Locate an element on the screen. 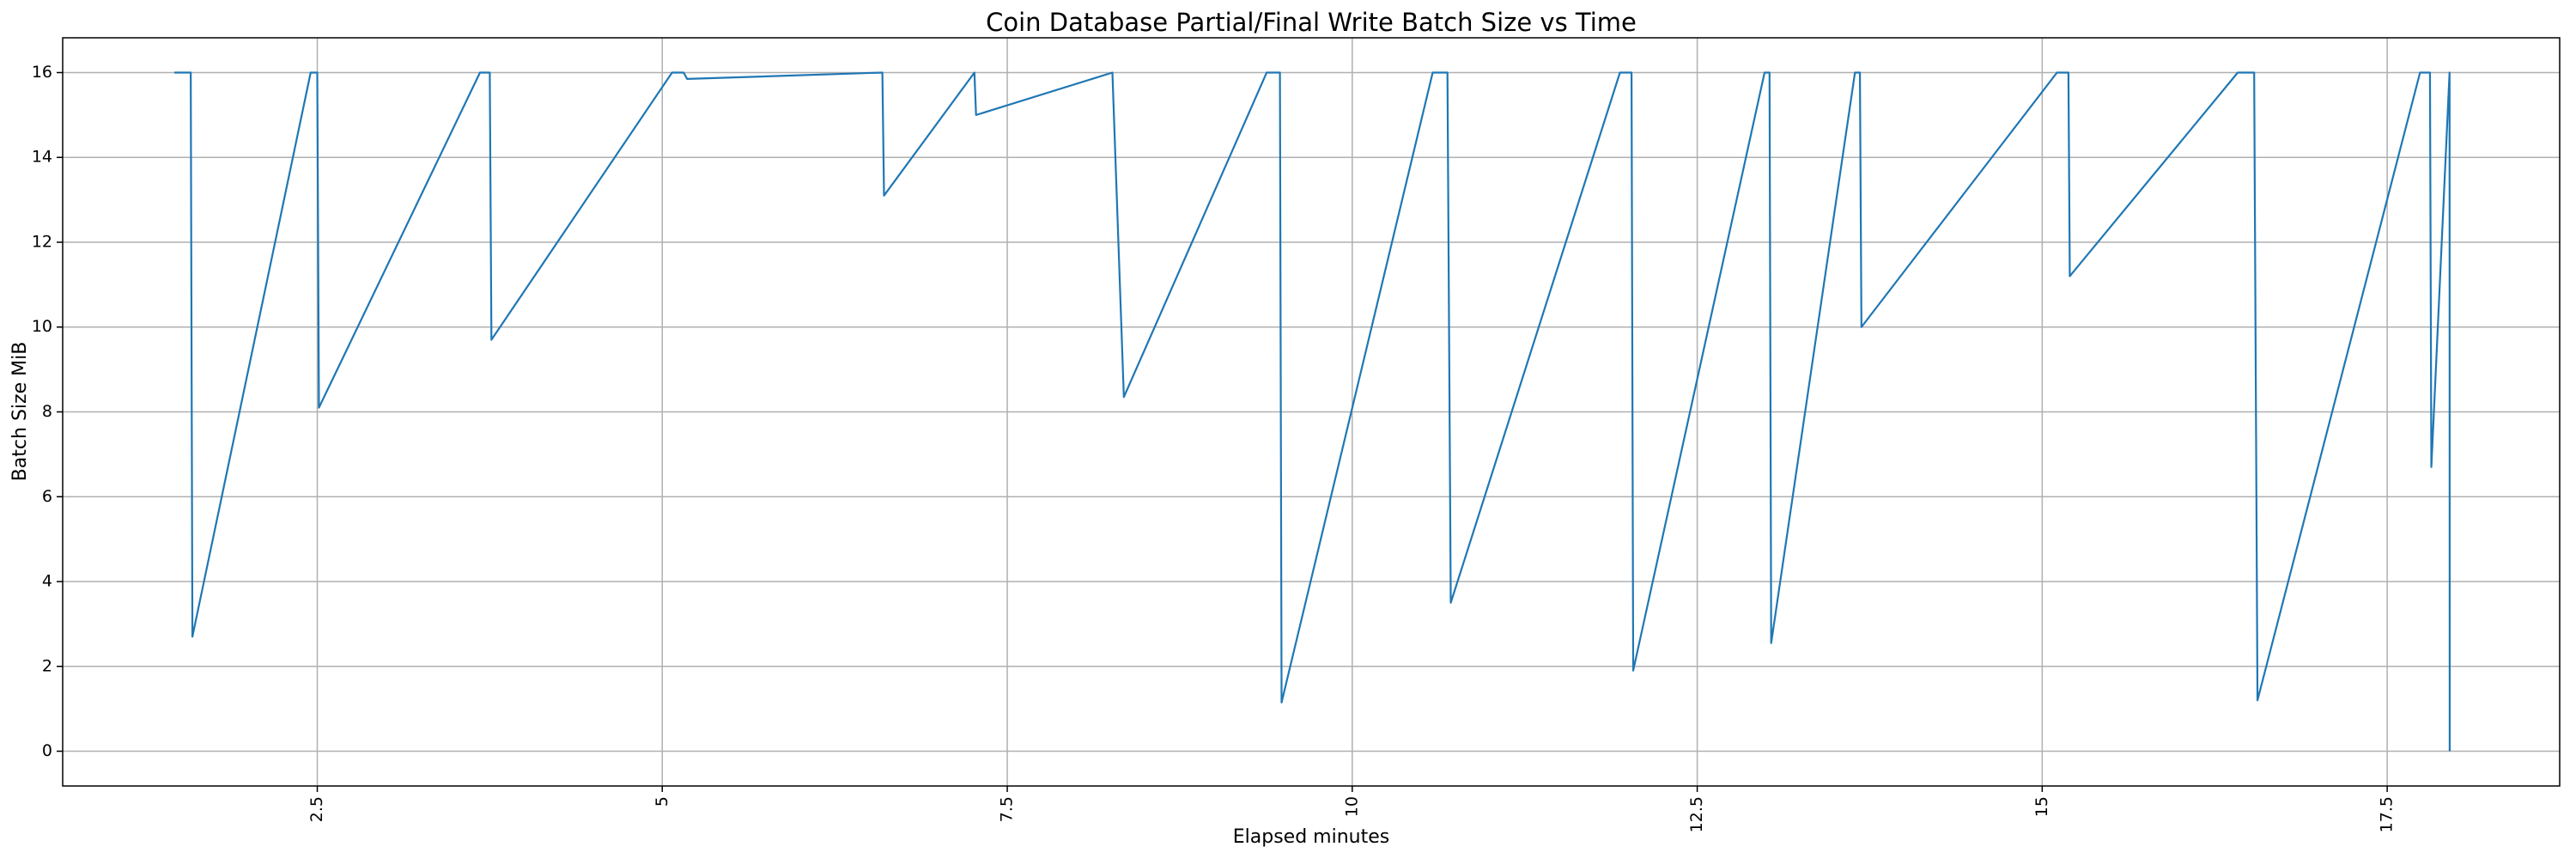  y-axis-label: Batch Size MiB is located at coordinates (20, 412).